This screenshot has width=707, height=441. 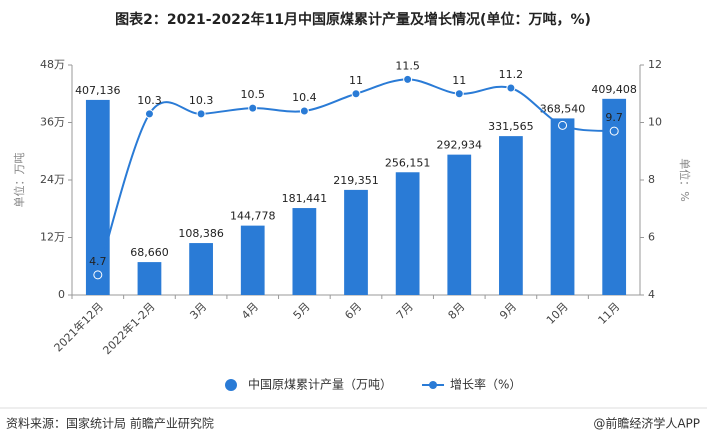 What do you see at coordinates (457, 311) in the screenshot?
I see `x-tick-label: 8月` at bounding box center [457, 311].